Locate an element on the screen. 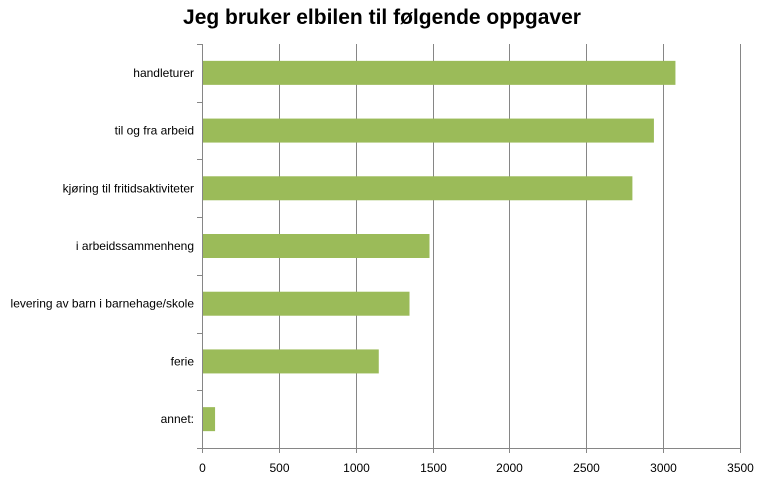 The height and width of the screenshot is (480, 764). category-label: ferie is located at coordinates (183, 361).